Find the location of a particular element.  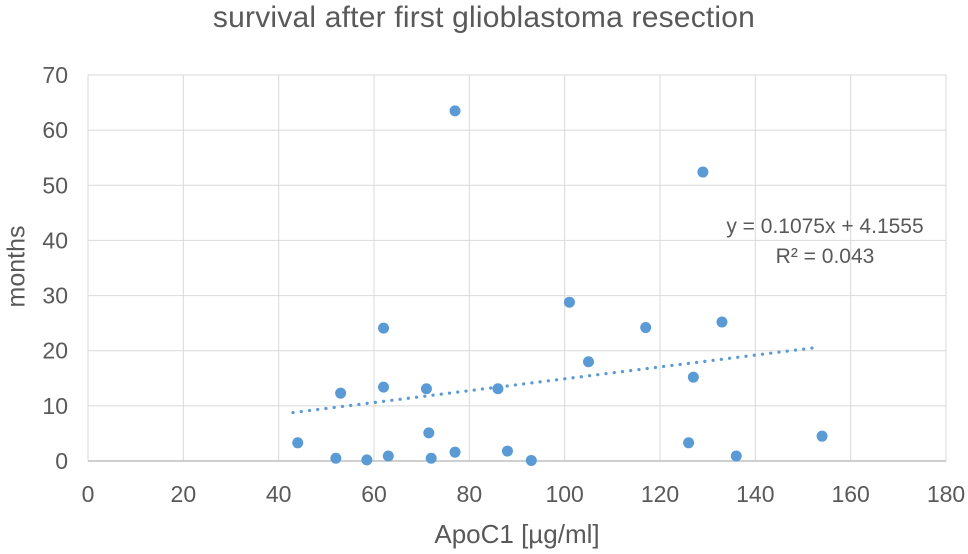

x-tick-label: 180 is located at coordinates (946, 494).